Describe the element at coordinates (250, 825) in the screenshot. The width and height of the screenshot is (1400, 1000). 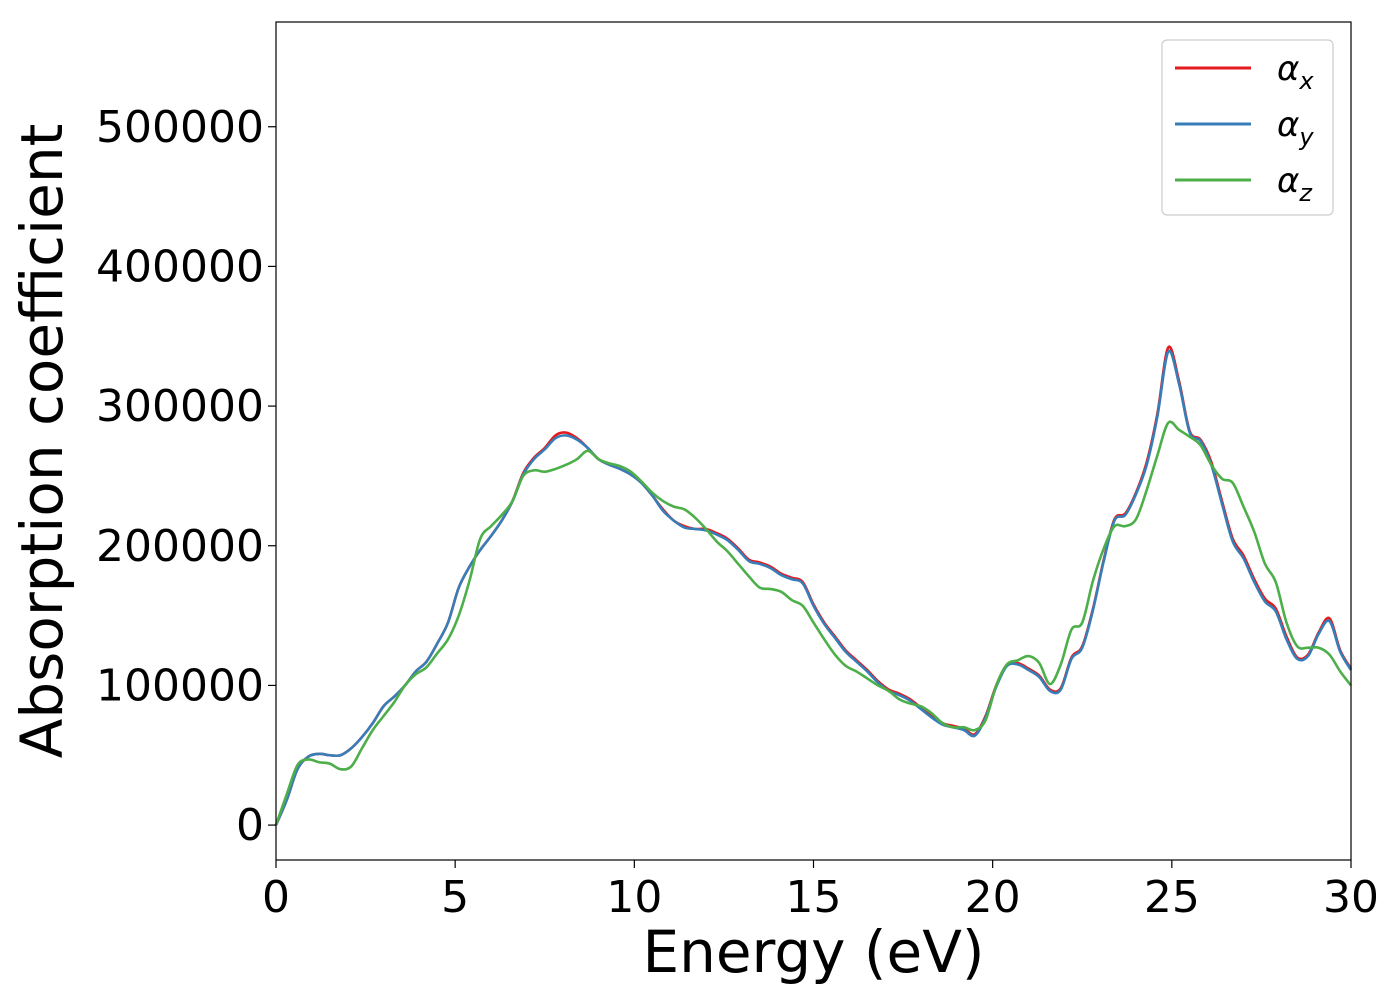
I see `y-tick-label: 0` at that location.